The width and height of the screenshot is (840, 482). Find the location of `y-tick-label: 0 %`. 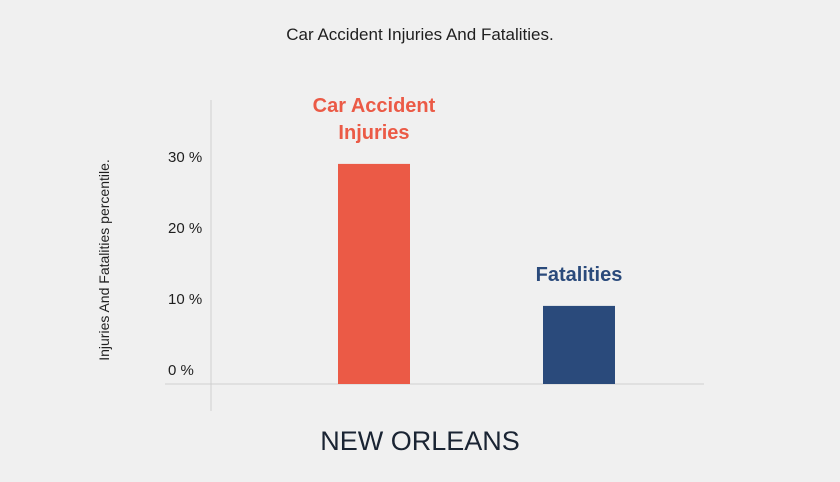

y-tick-label: 0 % is located at coordinates (181, 370).